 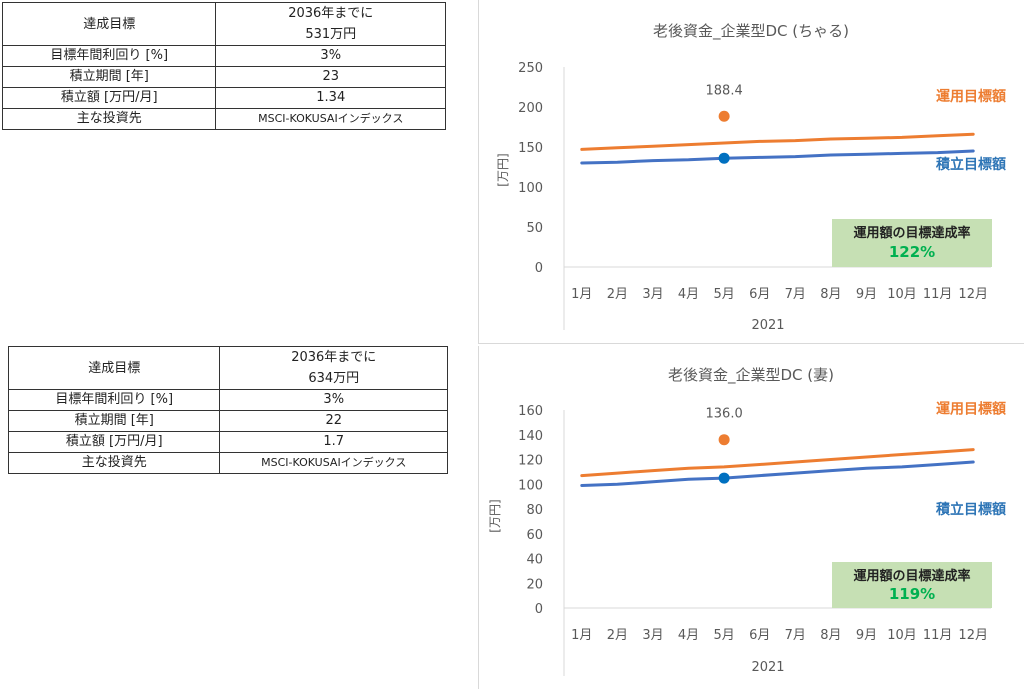 What do you see at coordinates (534, 584) in the screenshot?
I see `y-tick-label: 20` at bounding box center [534, 584].